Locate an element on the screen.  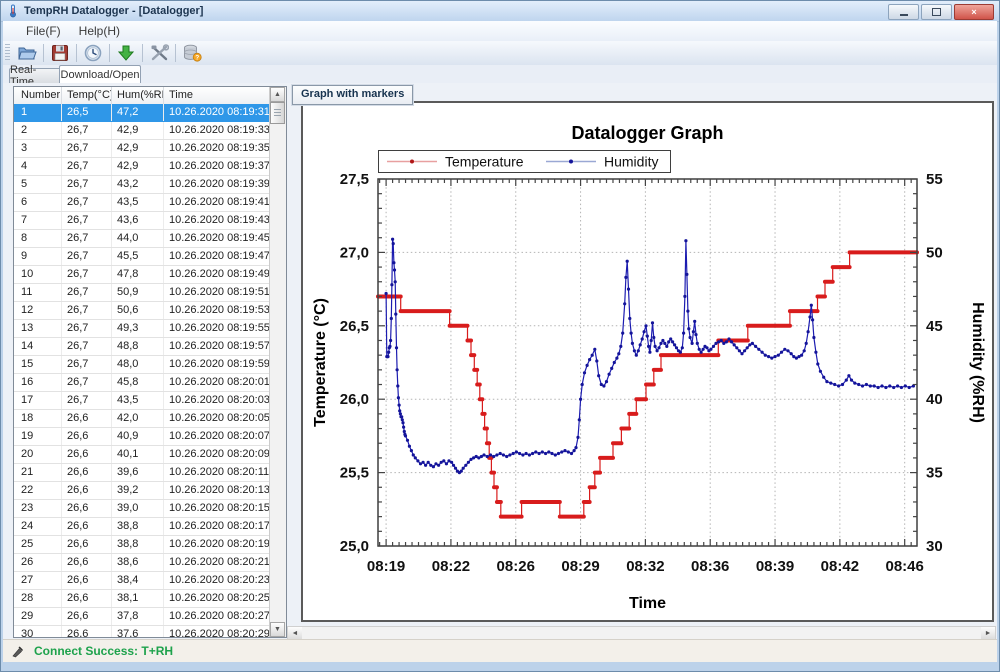
restore-button is located at coordinates (936, 12).